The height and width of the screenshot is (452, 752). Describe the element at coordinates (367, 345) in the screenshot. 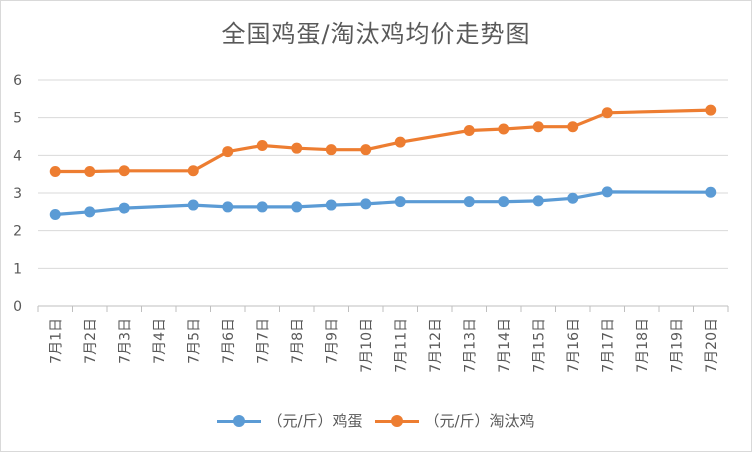

I see `x-tick-label: 7月10日` at that location.